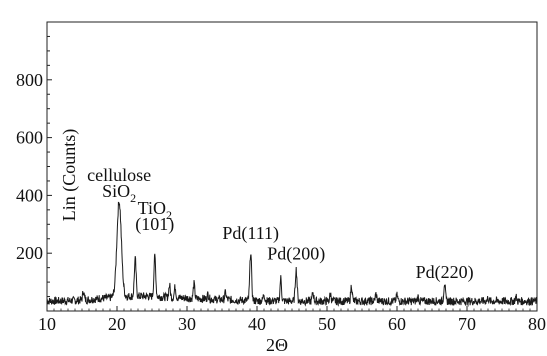 Image resolution: width=547 pixels, height=356 pixels. Describe the element at coordinates (29, 138) in the screenshot. I see `y-tick-label: 600` at that location.